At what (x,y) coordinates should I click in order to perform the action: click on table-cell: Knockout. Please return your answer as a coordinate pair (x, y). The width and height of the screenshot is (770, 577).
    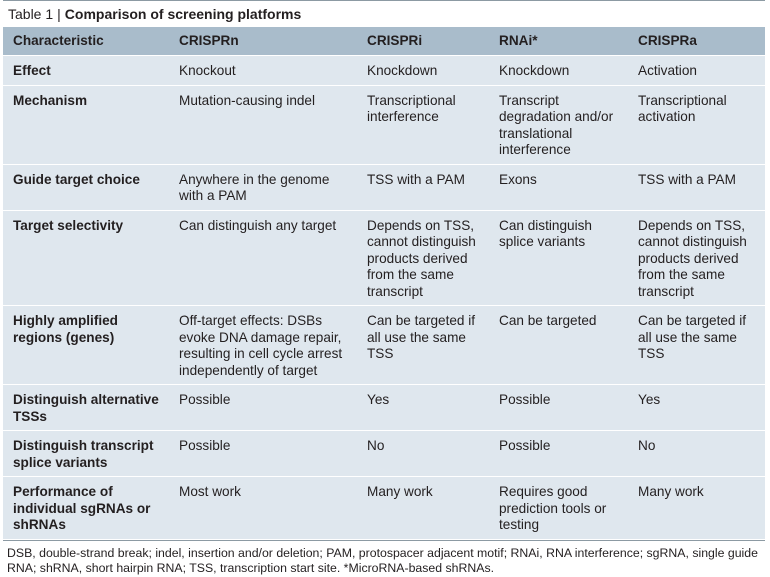
    Looking at the image, I should click on (264, 70).